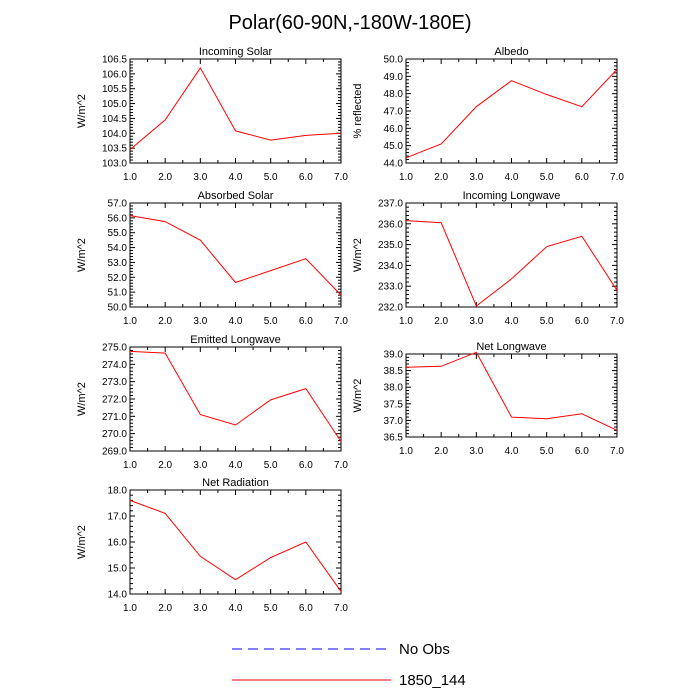  Describe the element at coordinates (236, 52) in the screenshot. I see `panel-title: Incoming Solar` at that location.